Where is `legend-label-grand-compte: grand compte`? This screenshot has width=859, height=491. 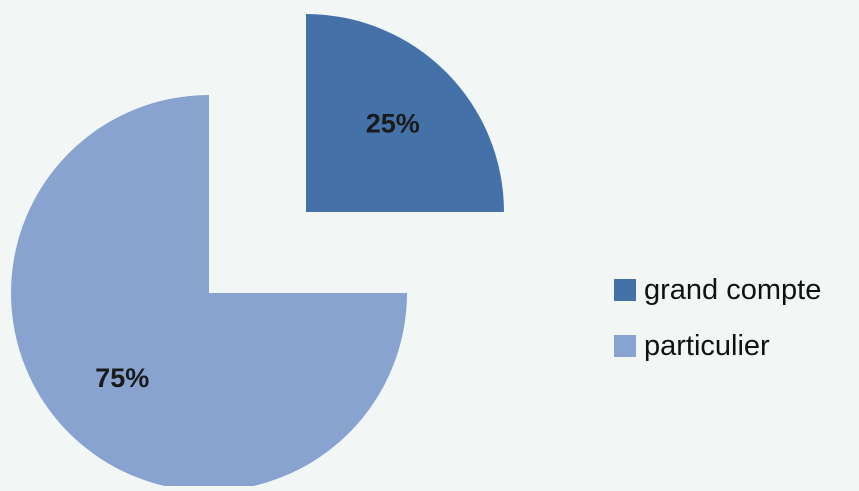
legend-label-grand-compte: grand compte is located at coordinates (733, 289).